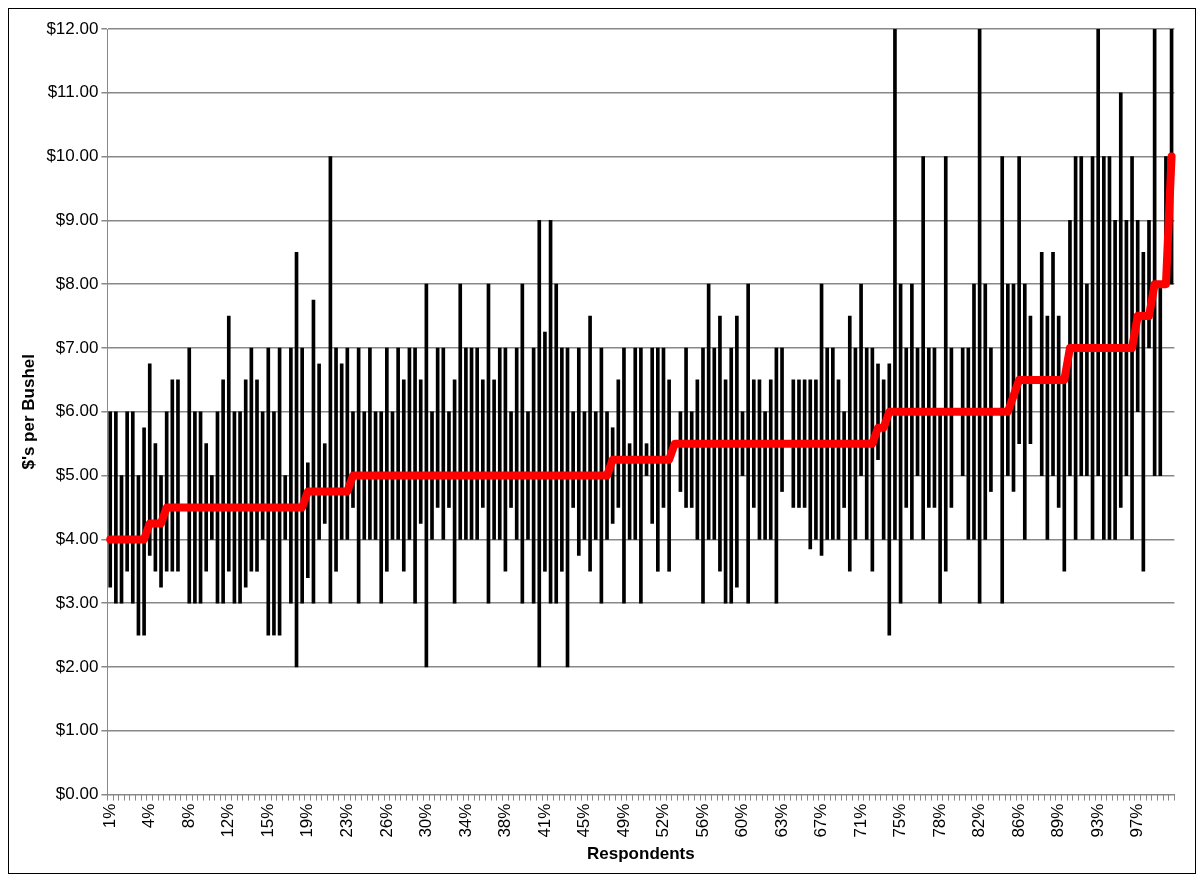 This screenshot has width=1204, height=882. Describe the element at coordinates (77, 411) in the screenshot. I see `y-tick-label: $6.00` at that location.